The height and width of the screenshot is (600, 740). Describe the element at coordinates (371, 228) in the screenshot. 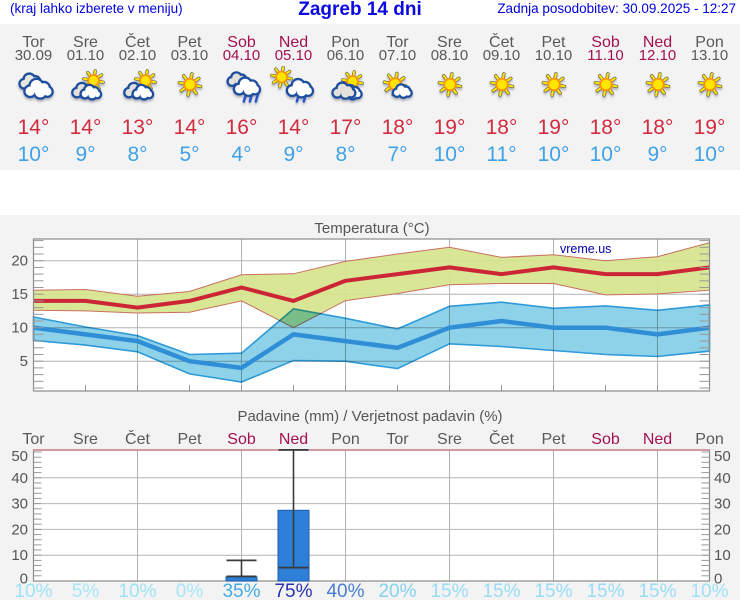

I see `svg-text: Temperatura (°C)` at that location.